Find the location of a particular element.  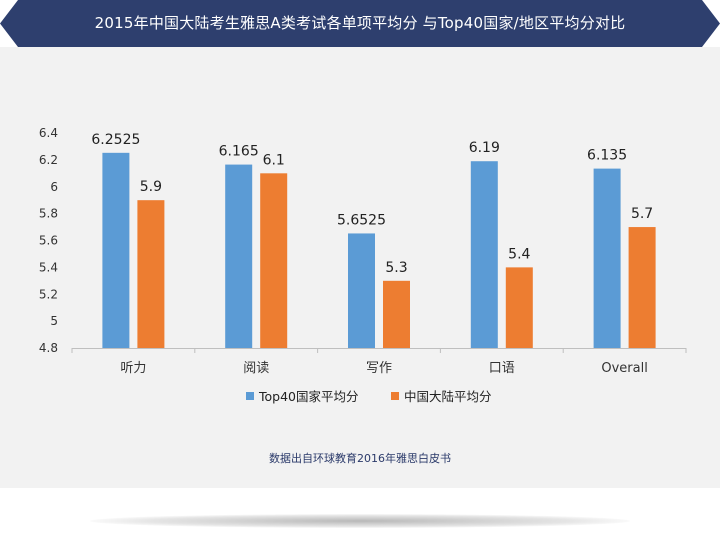

data-label: 6.19 is located at coordinates (484, 148).